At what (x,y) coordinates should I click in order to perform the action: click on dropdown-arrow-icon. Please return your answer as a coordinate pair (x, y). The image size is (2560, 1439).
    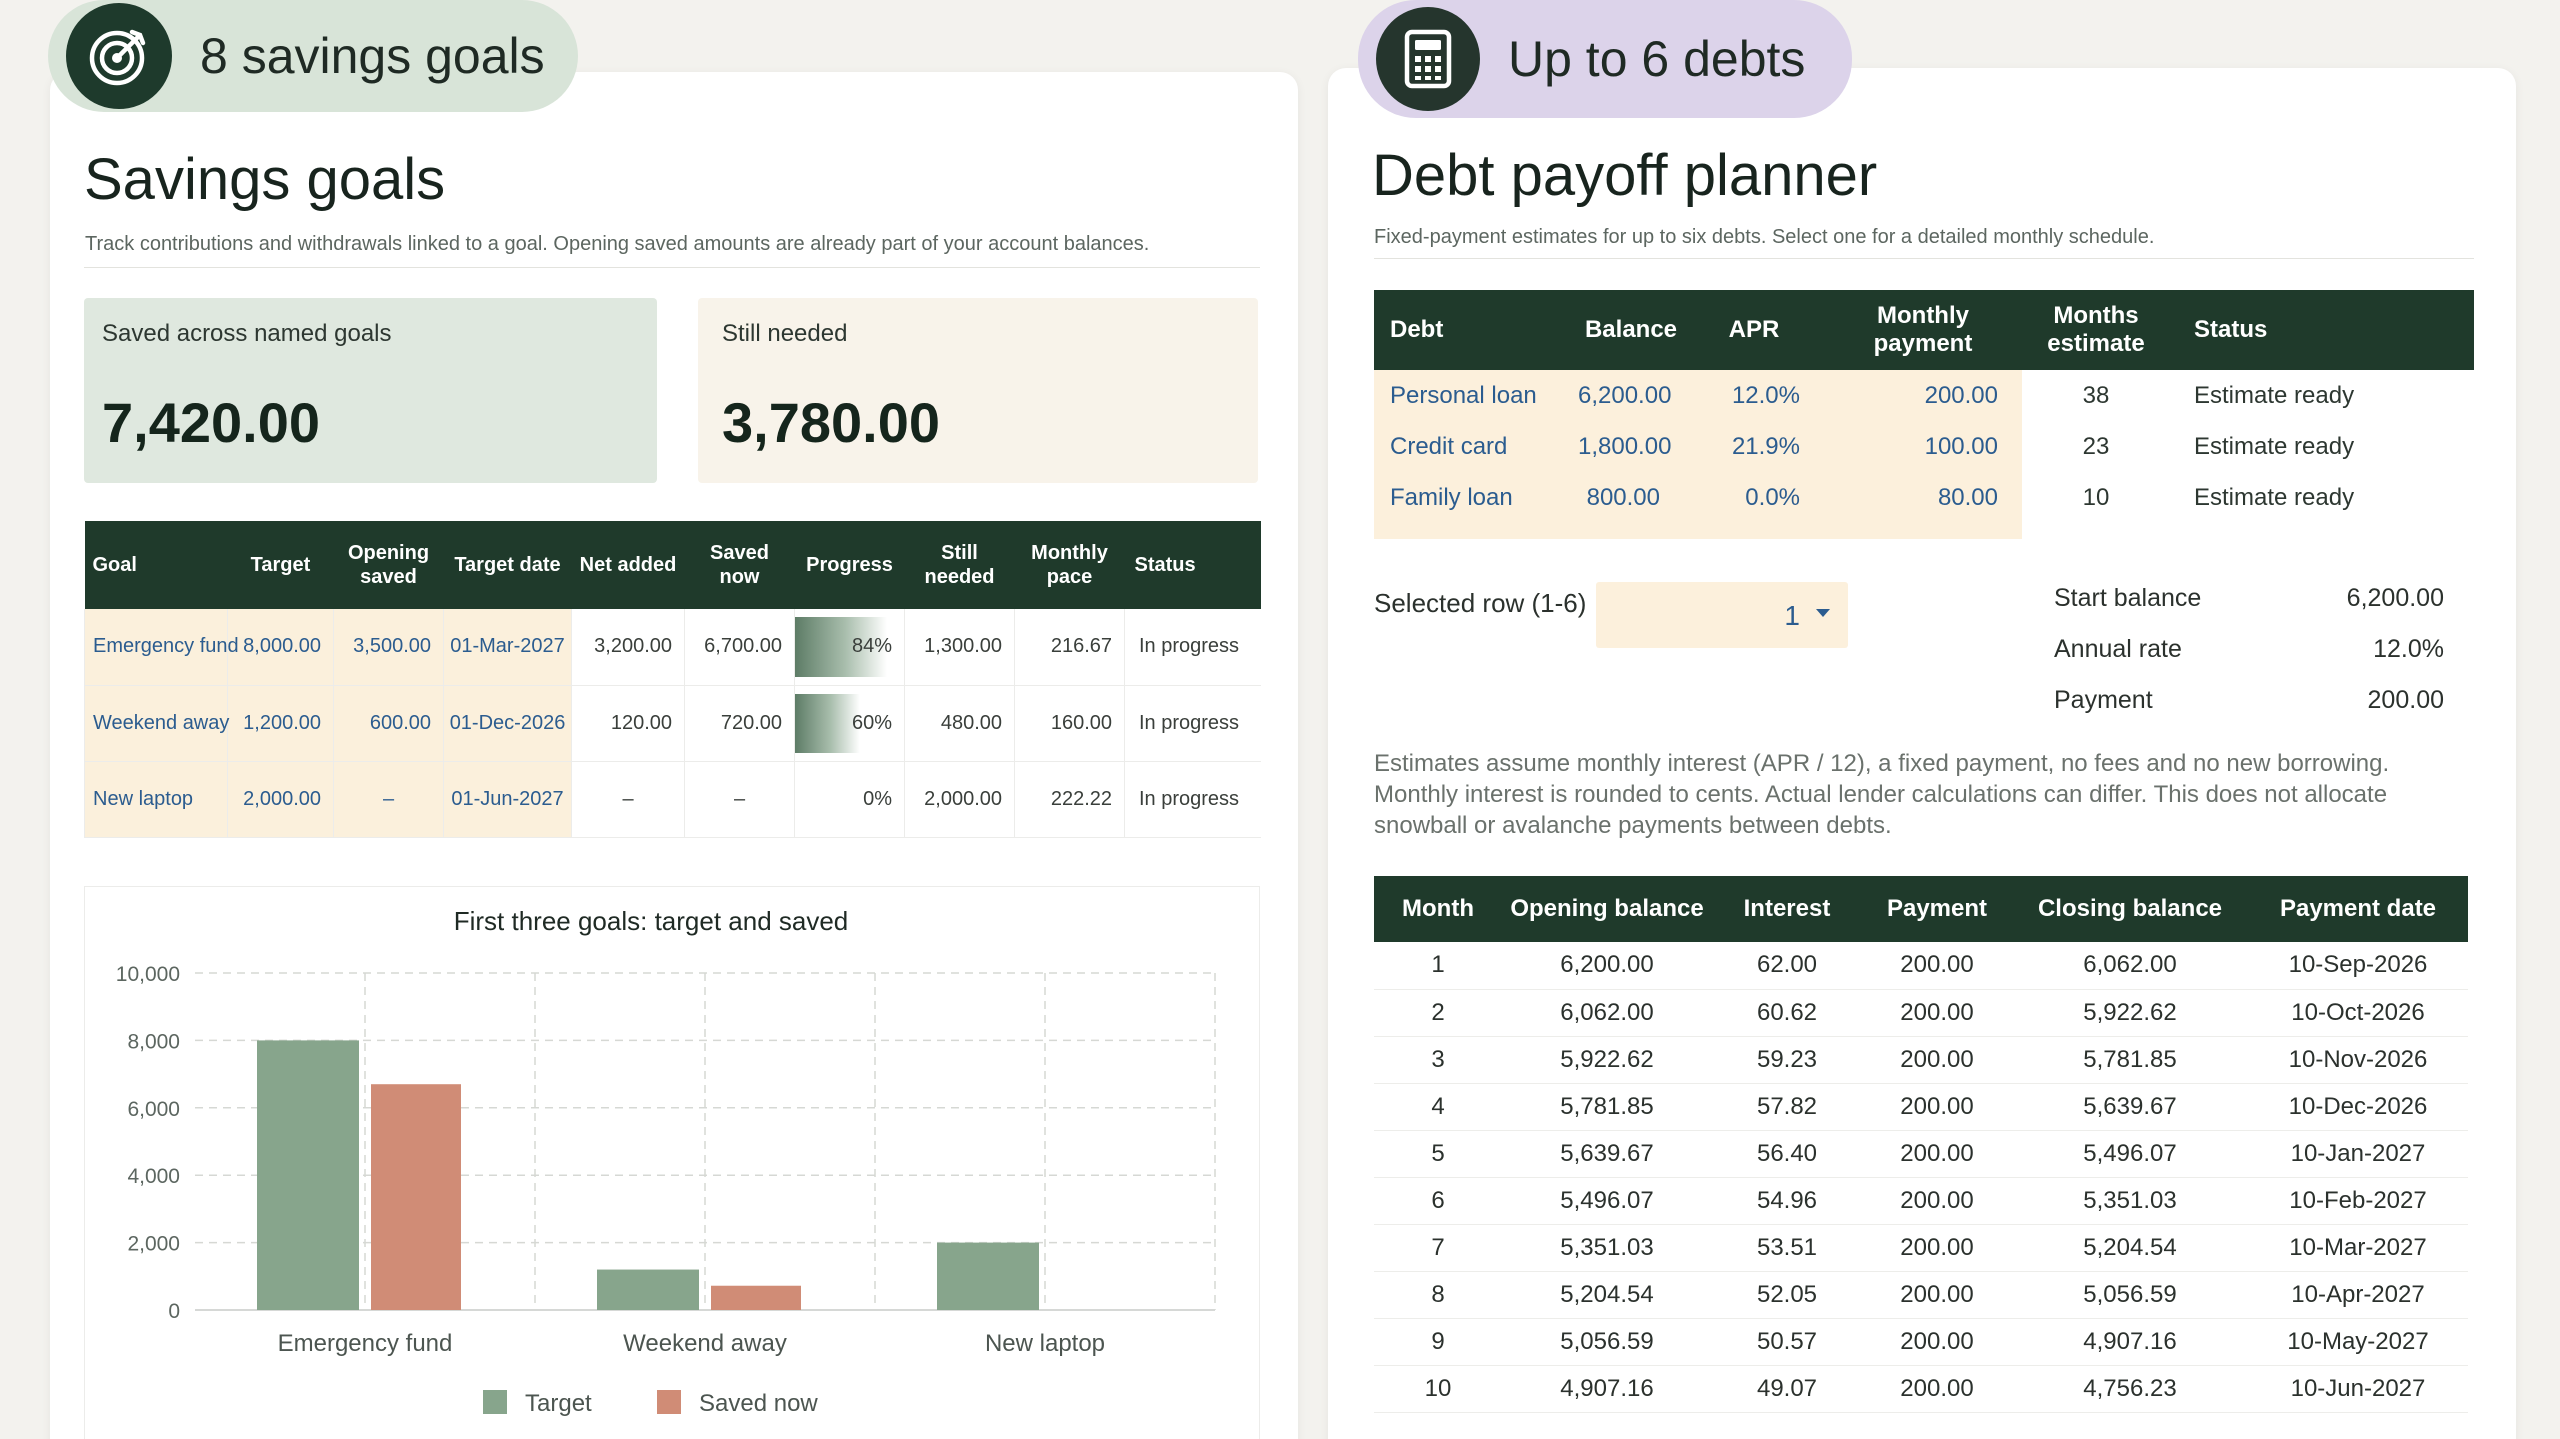
    Looking at the image, I should click on (1823, 613).